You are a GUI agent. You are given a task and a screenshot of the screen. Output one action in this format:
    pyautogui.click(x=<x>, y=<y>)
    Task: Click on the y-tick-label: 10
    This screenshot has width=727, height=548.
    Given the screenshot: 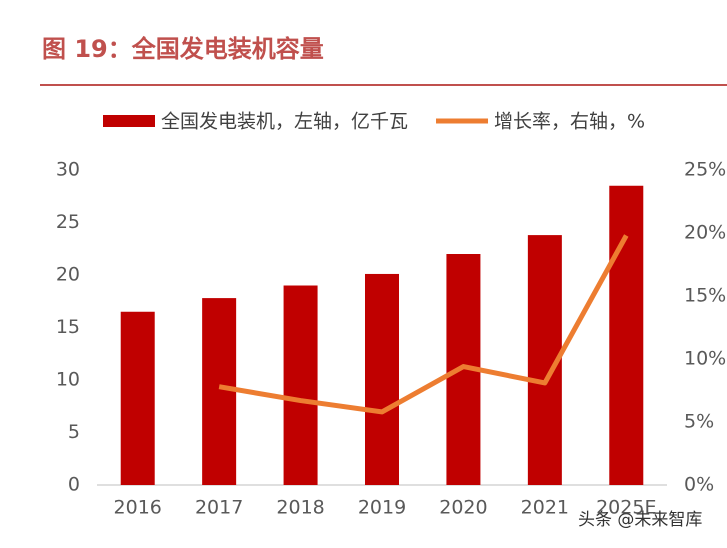 What is the action you would take?
    pyautogui.click(x=68, y=380)
    